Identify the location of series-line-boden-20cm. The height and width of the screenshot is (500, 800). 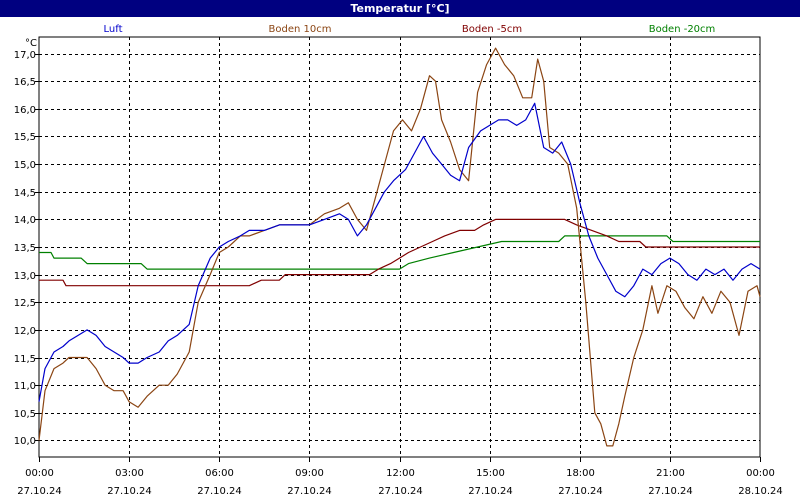
(399, 252).